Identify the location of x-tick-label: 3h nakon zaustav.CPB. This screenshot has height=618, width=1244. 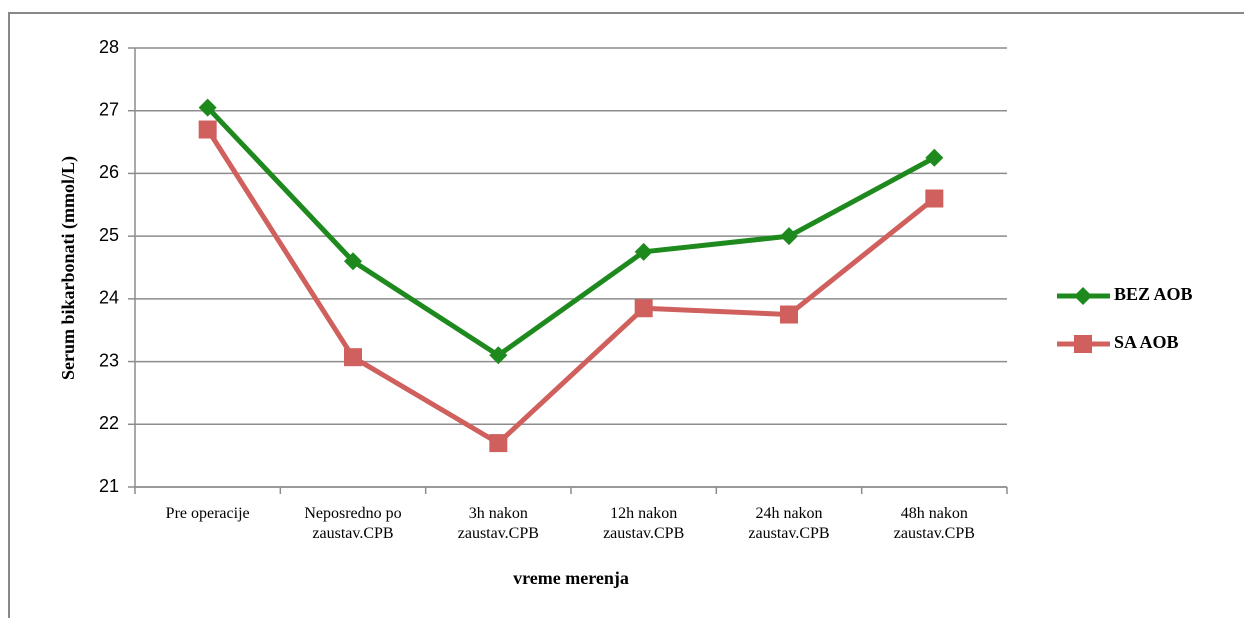
(498, 523).